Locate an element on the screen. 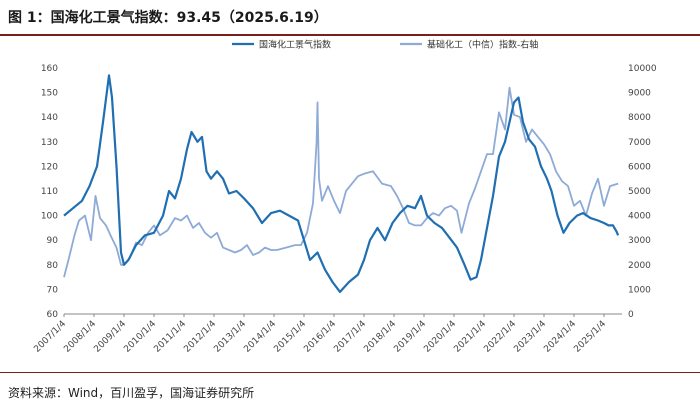 This screenshot has height=405, width=700. y-right-tick-label: 7000 is located at coordinates (639, 143).